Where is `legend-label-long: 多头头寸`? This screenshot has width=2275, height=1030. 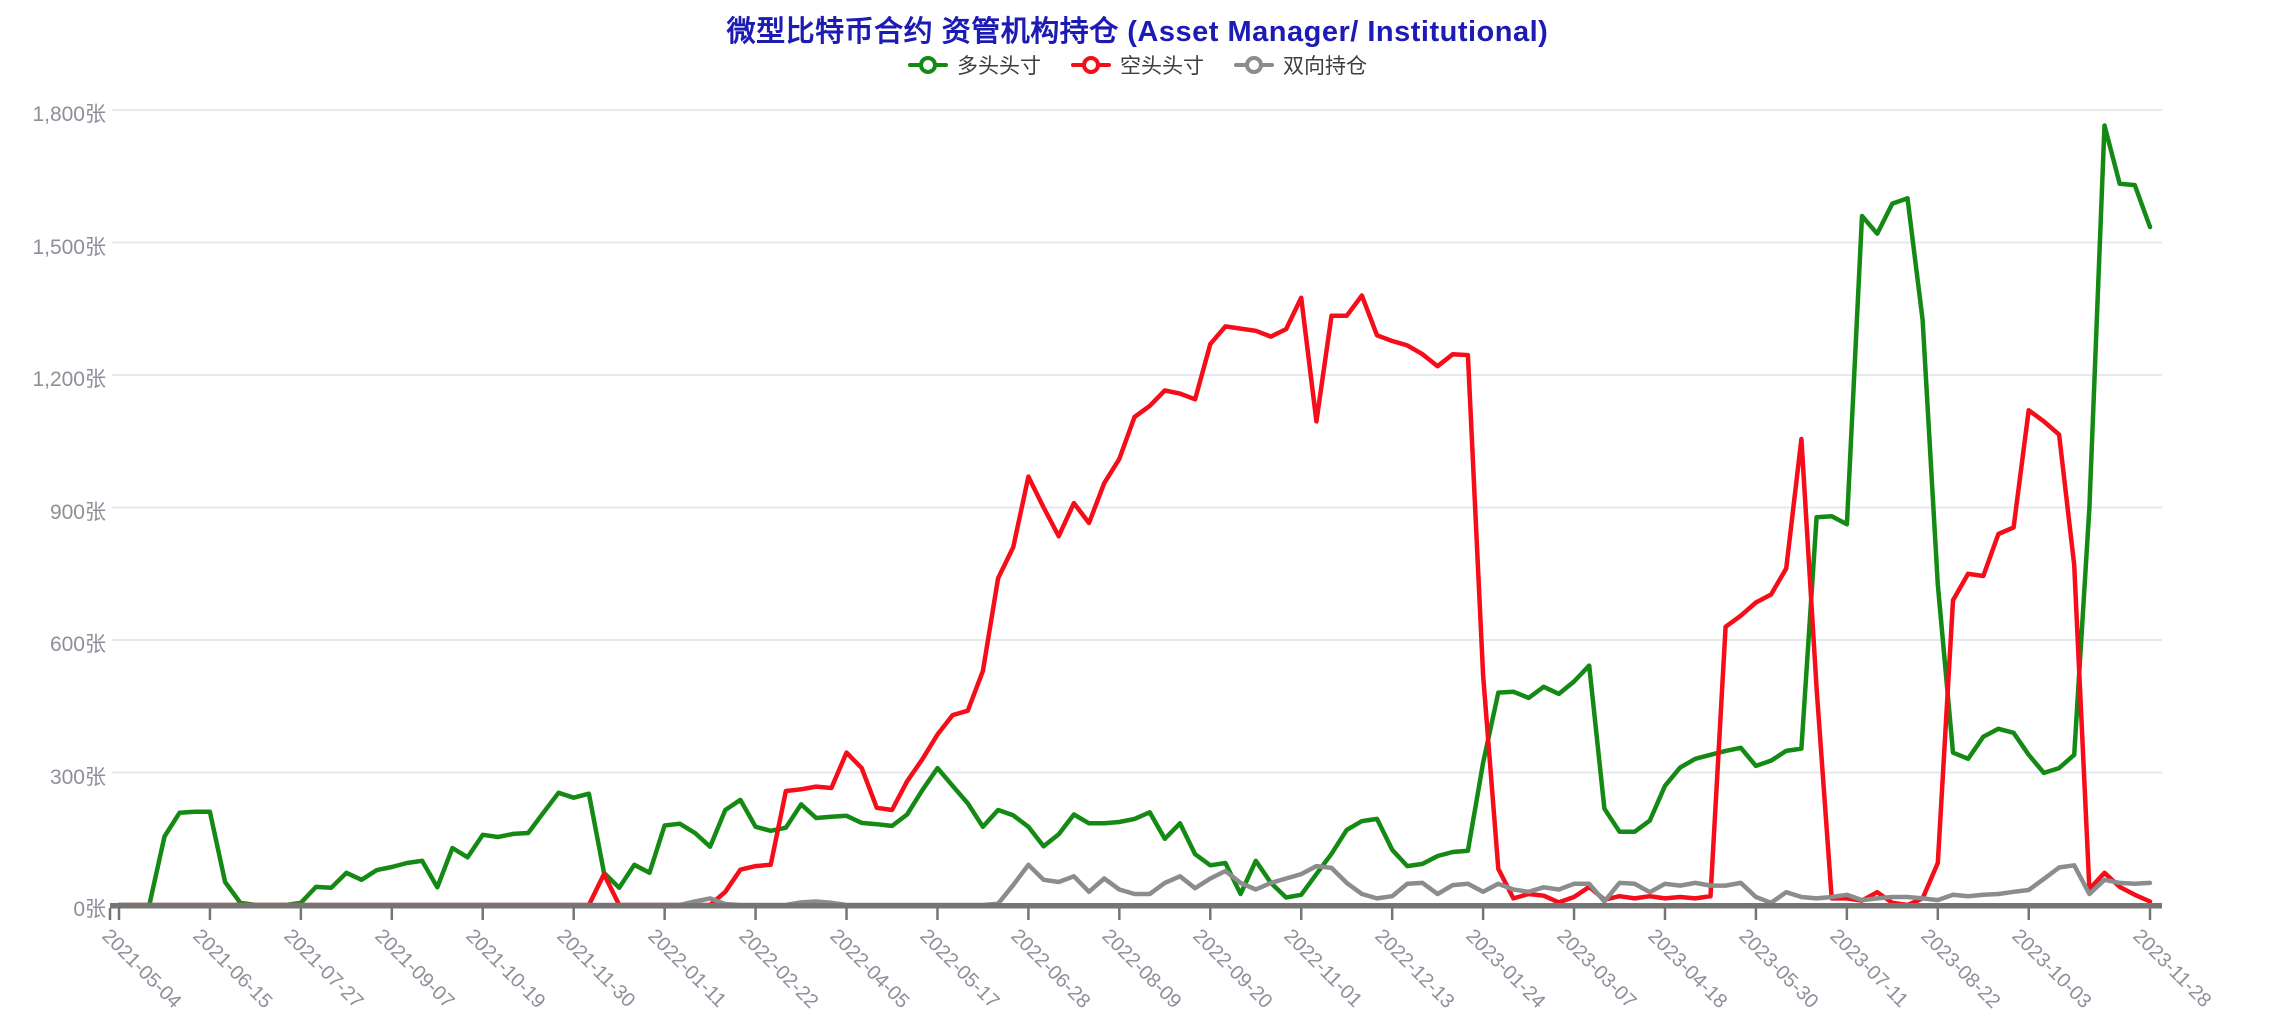
legend-label-long: 多头头寸 is located at coordinates (999, 66).